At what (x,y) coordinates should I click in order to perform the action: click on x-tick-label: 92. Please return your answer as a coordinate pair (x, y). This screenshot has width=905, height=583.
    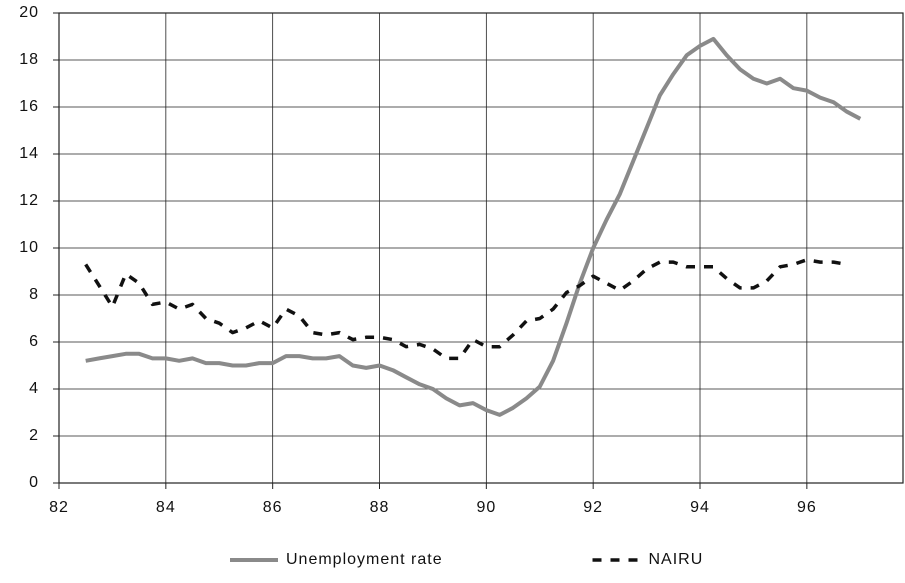
    Looking at the image, I should click on (593, 507).